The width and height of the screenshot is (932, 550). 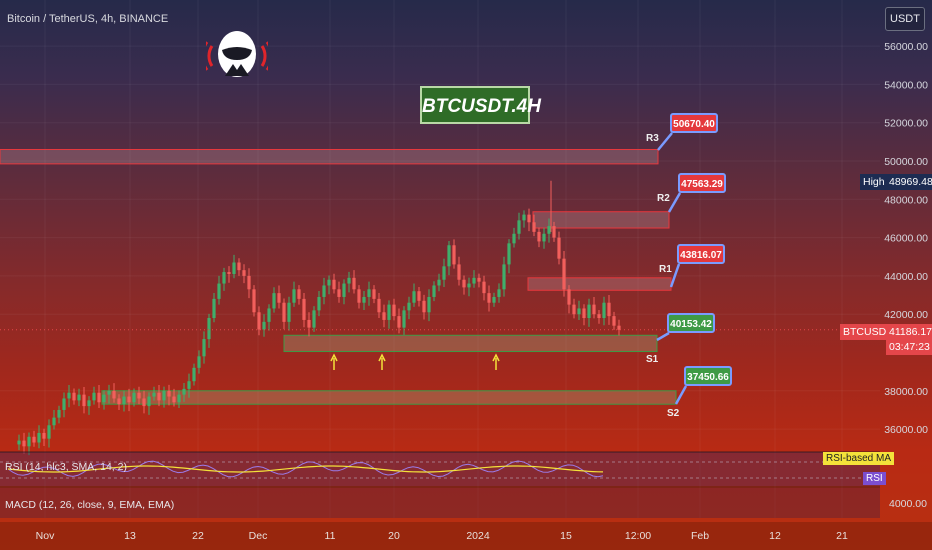 What do you see at coordinates (663, 336) in the screenshot?
I see `callout-line-s1` at bounding box center [663, 336].